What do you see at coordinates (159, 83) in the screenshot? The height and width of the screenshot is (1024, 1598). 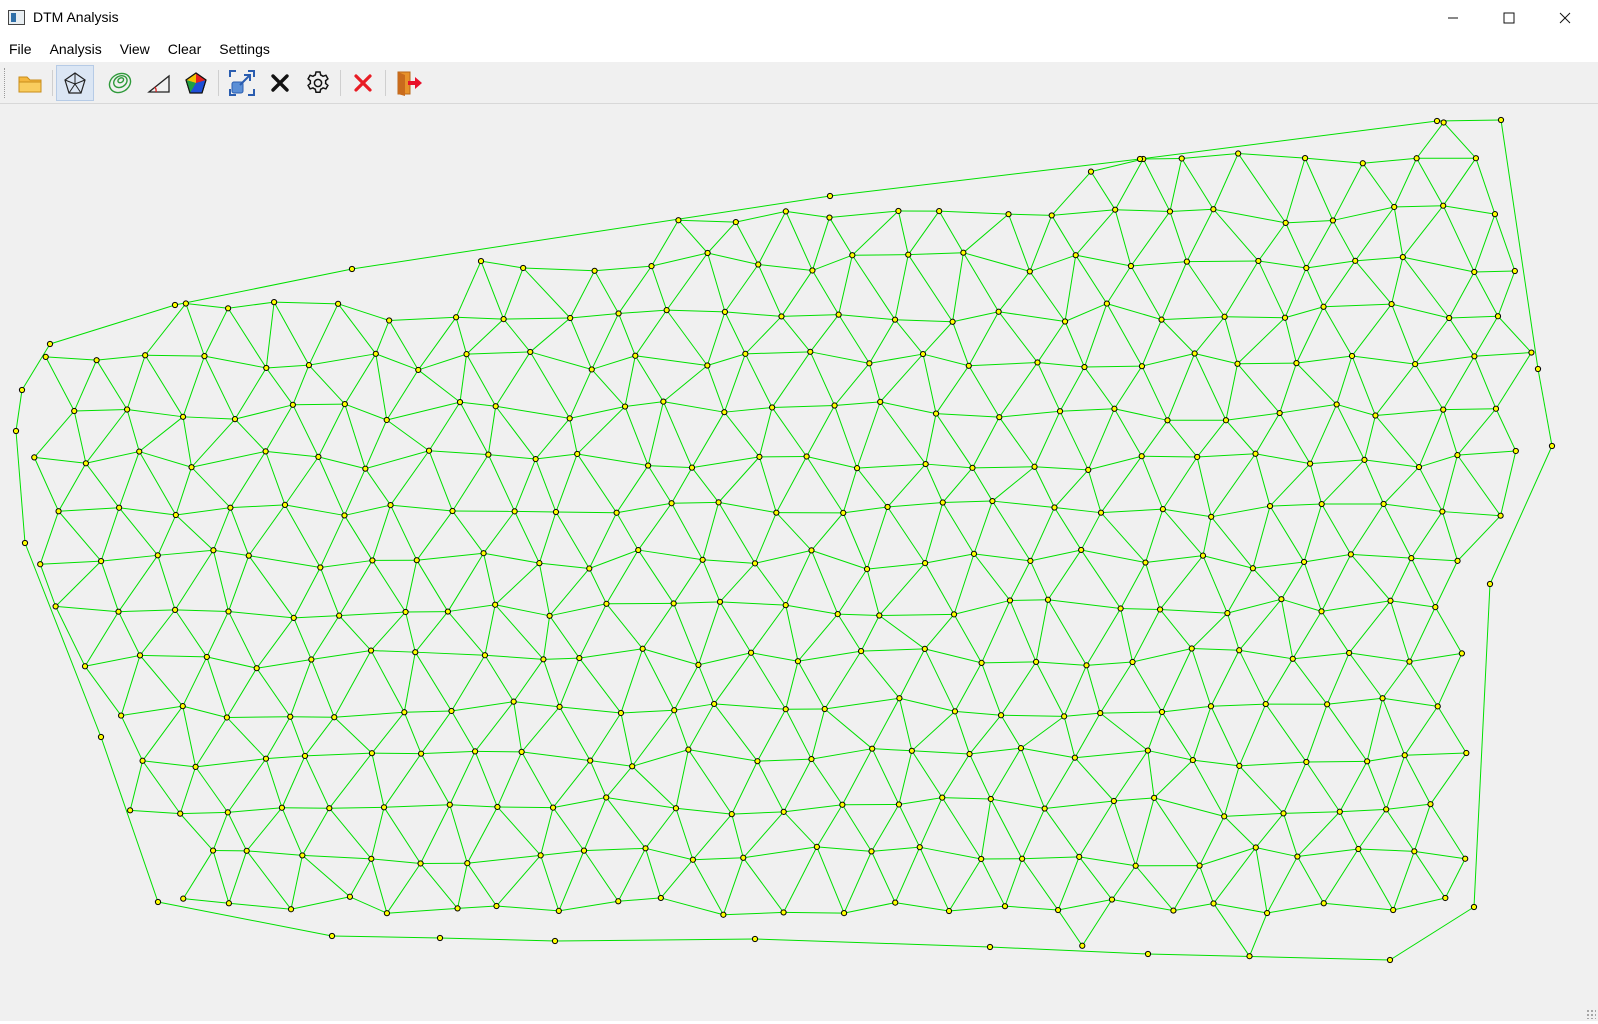 I see `slope-button` at bounding box center [159, 83].